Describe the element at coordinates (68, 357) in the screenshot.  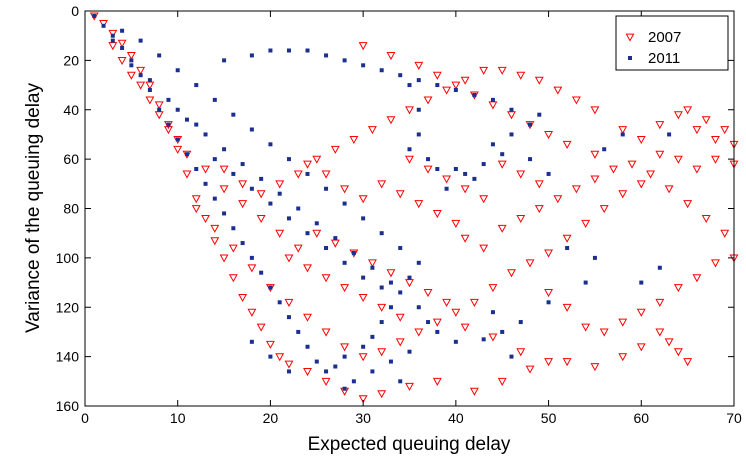
I see `y-tick-label: 140` at that location.